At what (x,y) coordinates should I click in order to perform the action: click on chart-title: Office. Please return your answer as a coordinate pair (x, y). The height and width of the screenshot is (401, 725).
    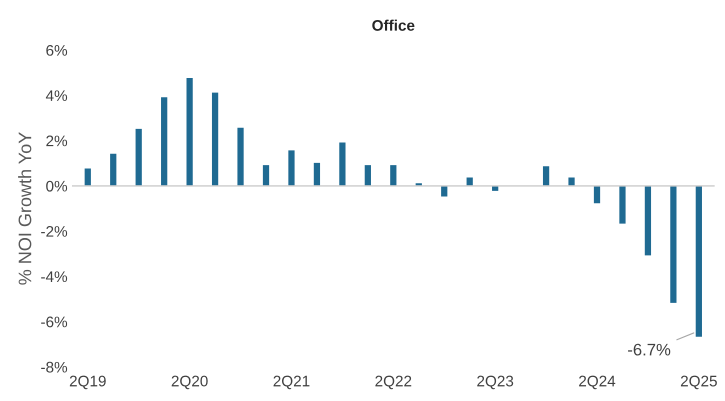
    Looking at the image, I should click on (393, 25).